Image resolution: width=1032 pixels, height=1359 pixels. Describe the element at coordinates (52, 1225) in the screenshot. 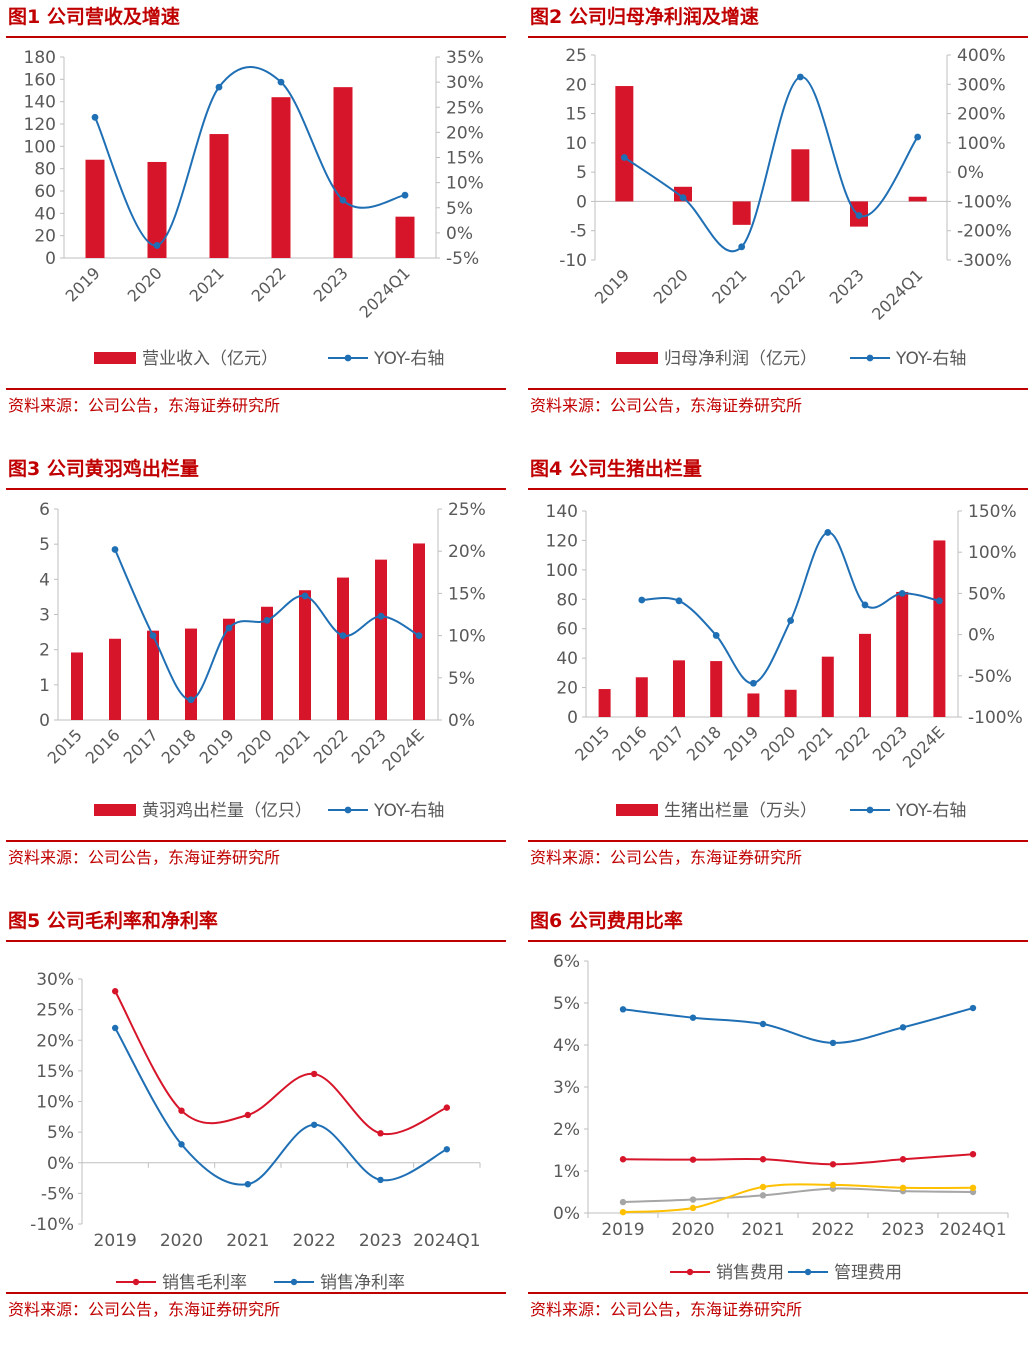

I see `y-tick-label: -10%` at that location.